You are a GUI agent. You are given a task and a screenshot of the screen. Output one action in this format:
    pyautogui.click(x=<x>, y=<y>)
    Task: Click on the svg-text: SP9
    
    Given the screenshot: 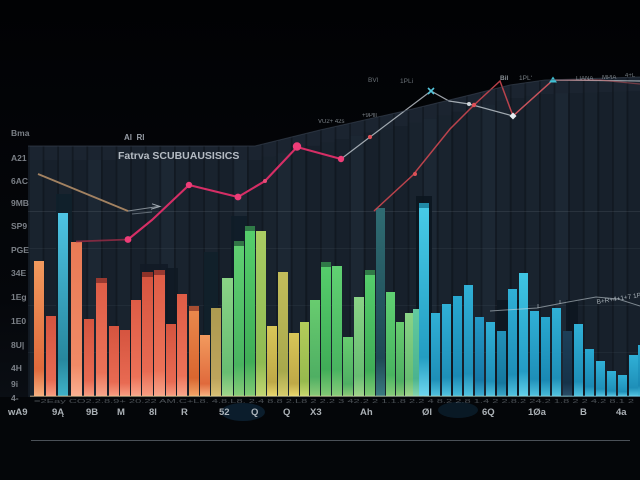 What is the action you would take?
    pyautogui.click(x=19, y=226)
    